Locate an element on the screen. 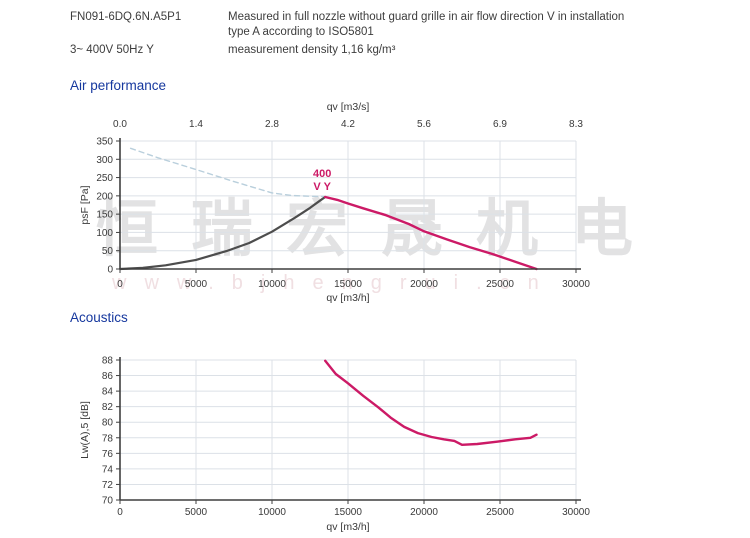 The height and width of the screenshot is (538, 750). y-tick-label: 150 is located at coordinates (104, 215).